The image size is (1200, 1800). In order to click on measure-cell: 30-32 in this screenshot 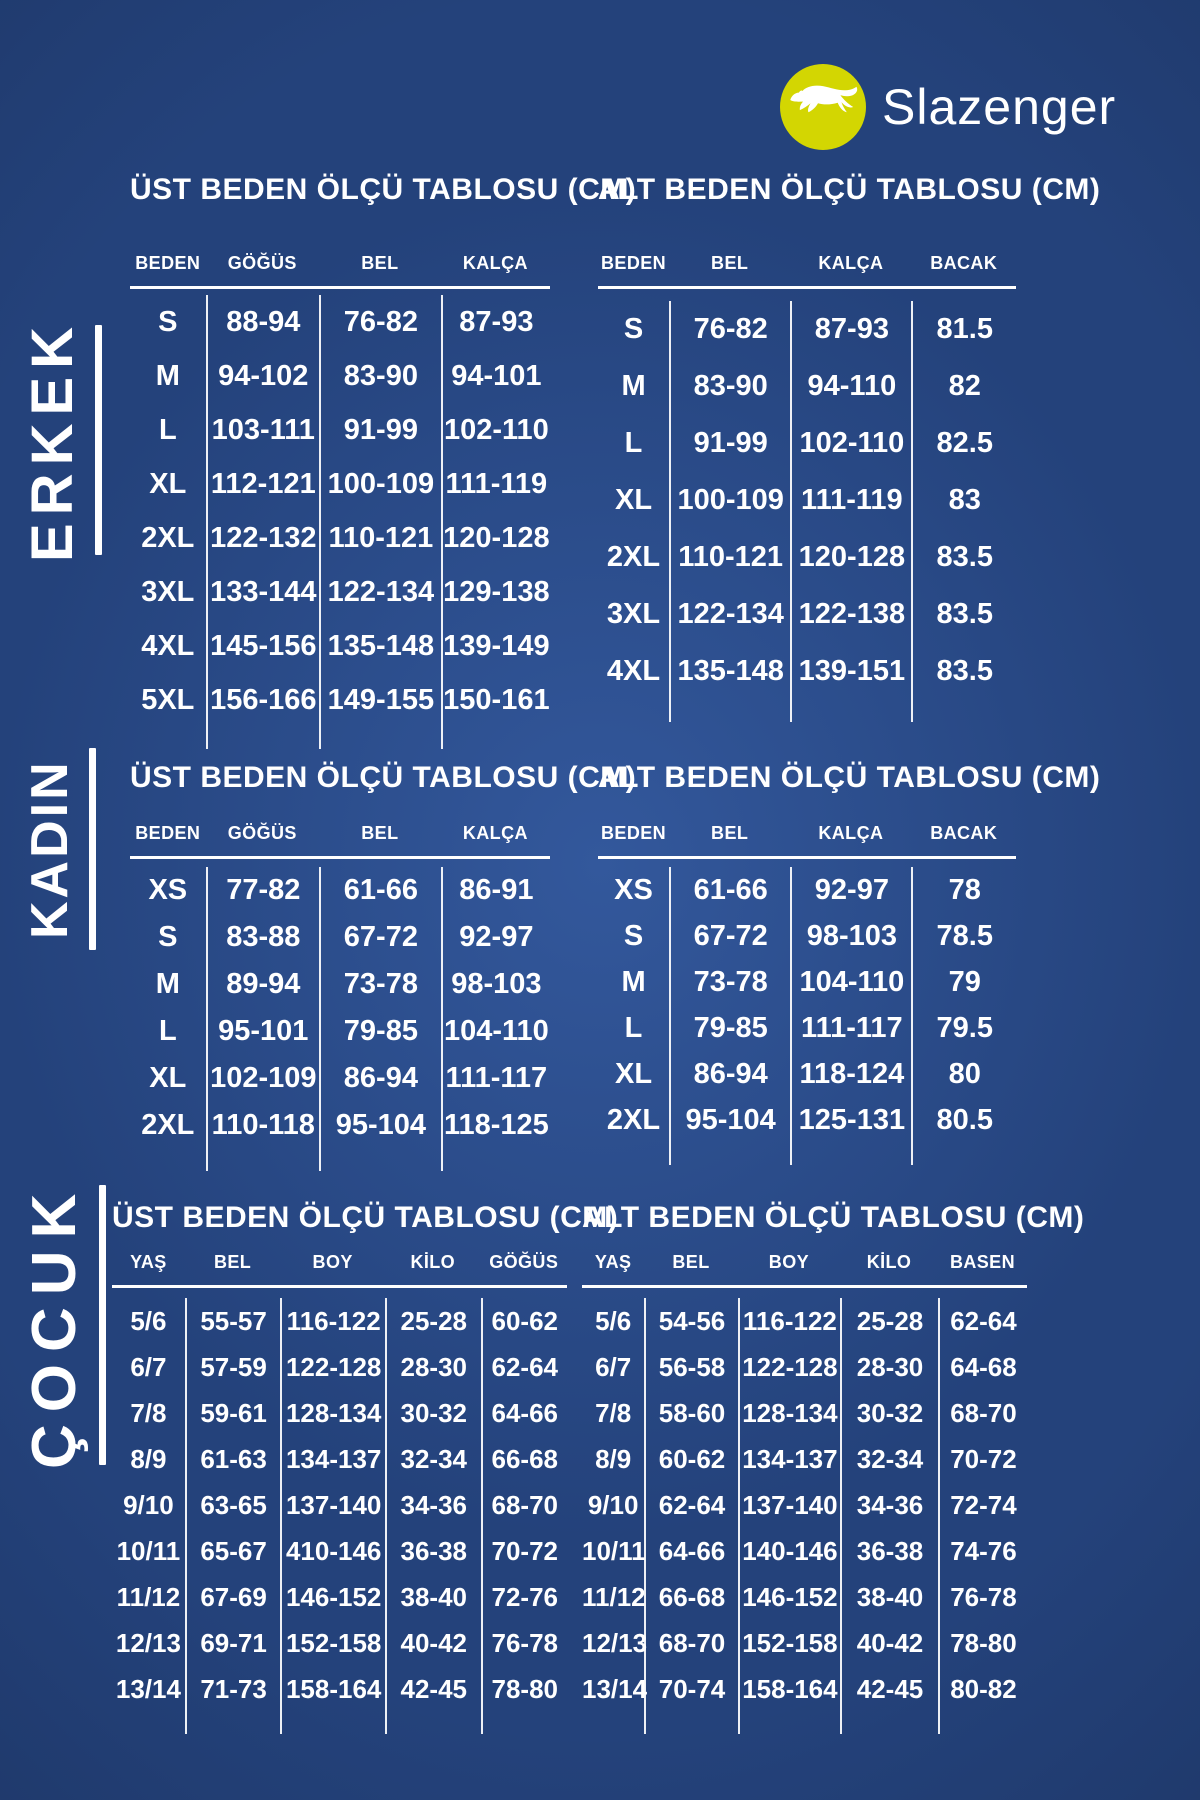, I will do `click(889, 1413)`.